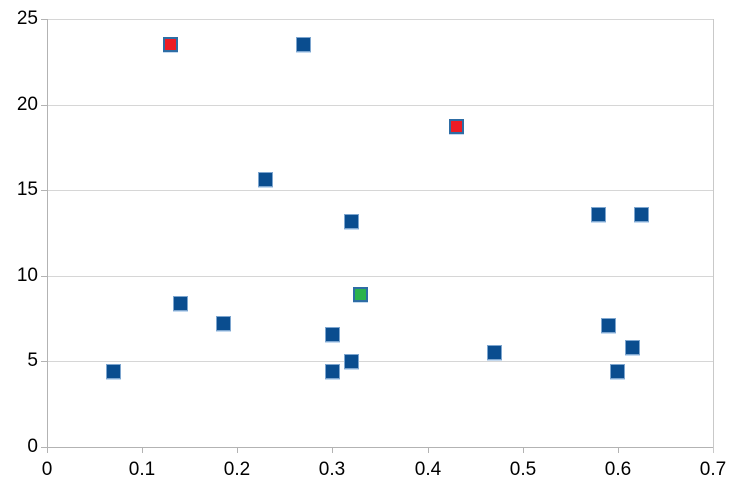 This screenshot has width=743, height=490. I want to click on plot-right-border, so click(713, 236).